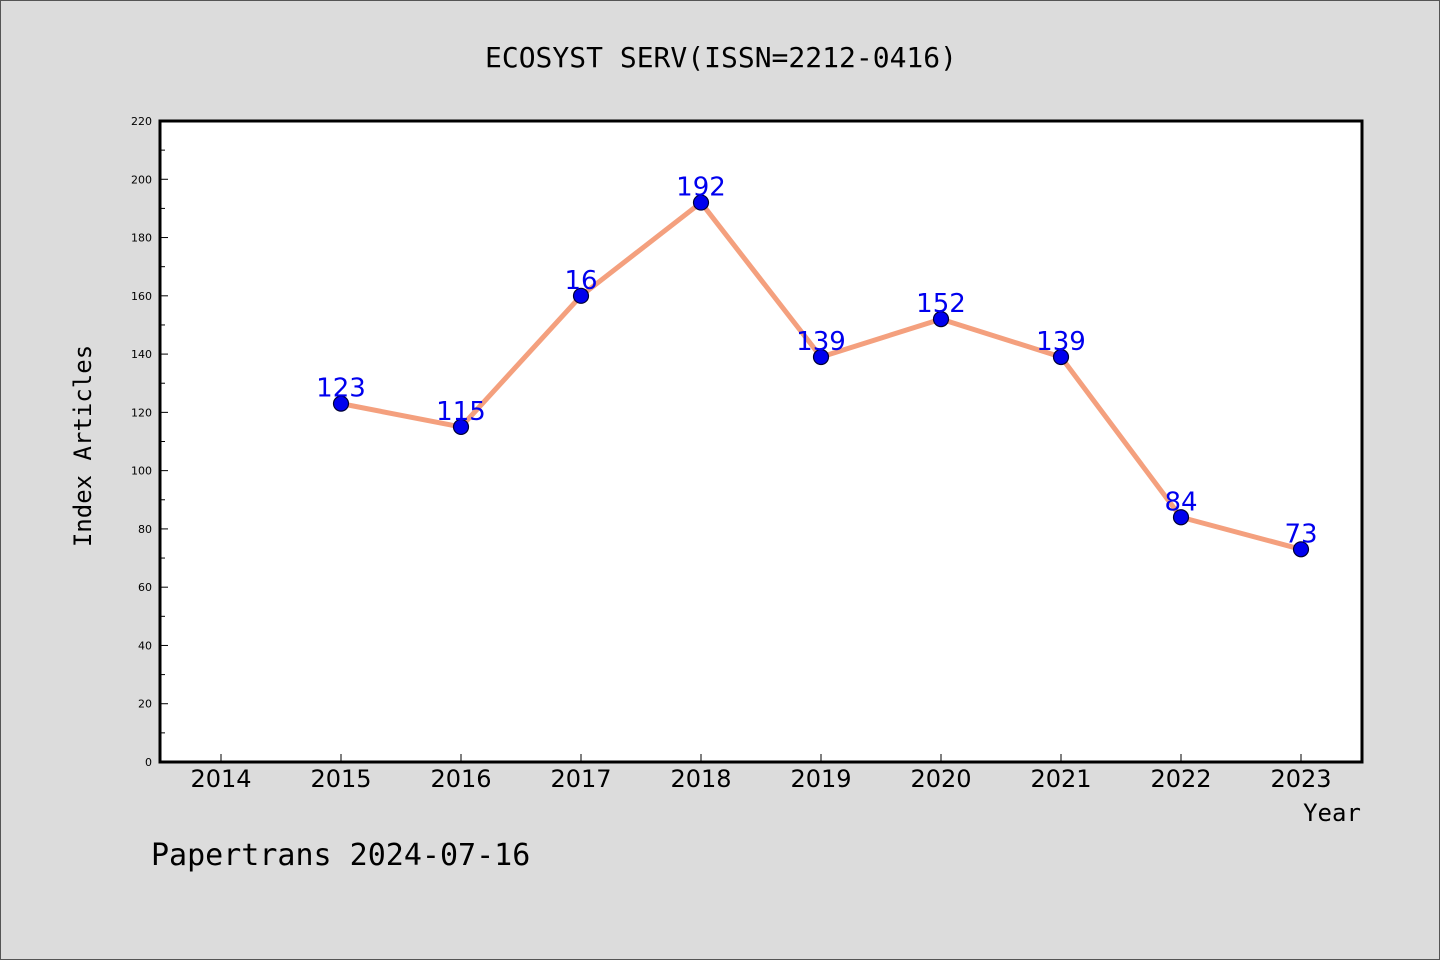 The height and width of the screenshot is (960, 1440). What do you see at coordinates (141, 412) in the screenshot?
I see `y-tick-label: 120` at bounding box center [141, 412].